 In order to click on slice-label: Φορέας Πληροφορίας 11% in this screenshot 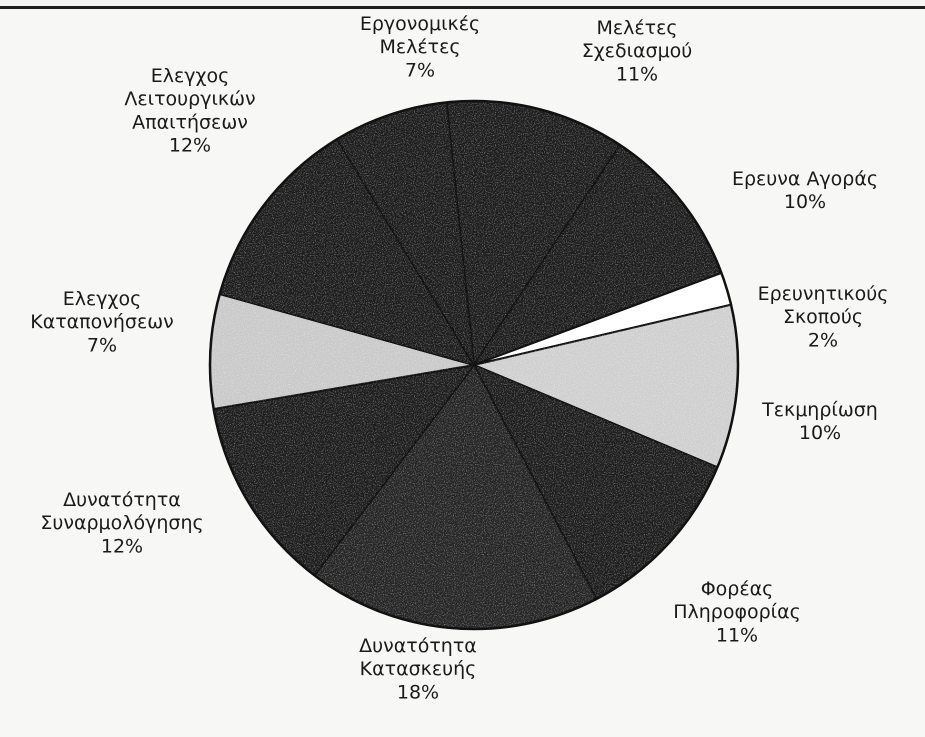, I will do `click(737, 612)`.